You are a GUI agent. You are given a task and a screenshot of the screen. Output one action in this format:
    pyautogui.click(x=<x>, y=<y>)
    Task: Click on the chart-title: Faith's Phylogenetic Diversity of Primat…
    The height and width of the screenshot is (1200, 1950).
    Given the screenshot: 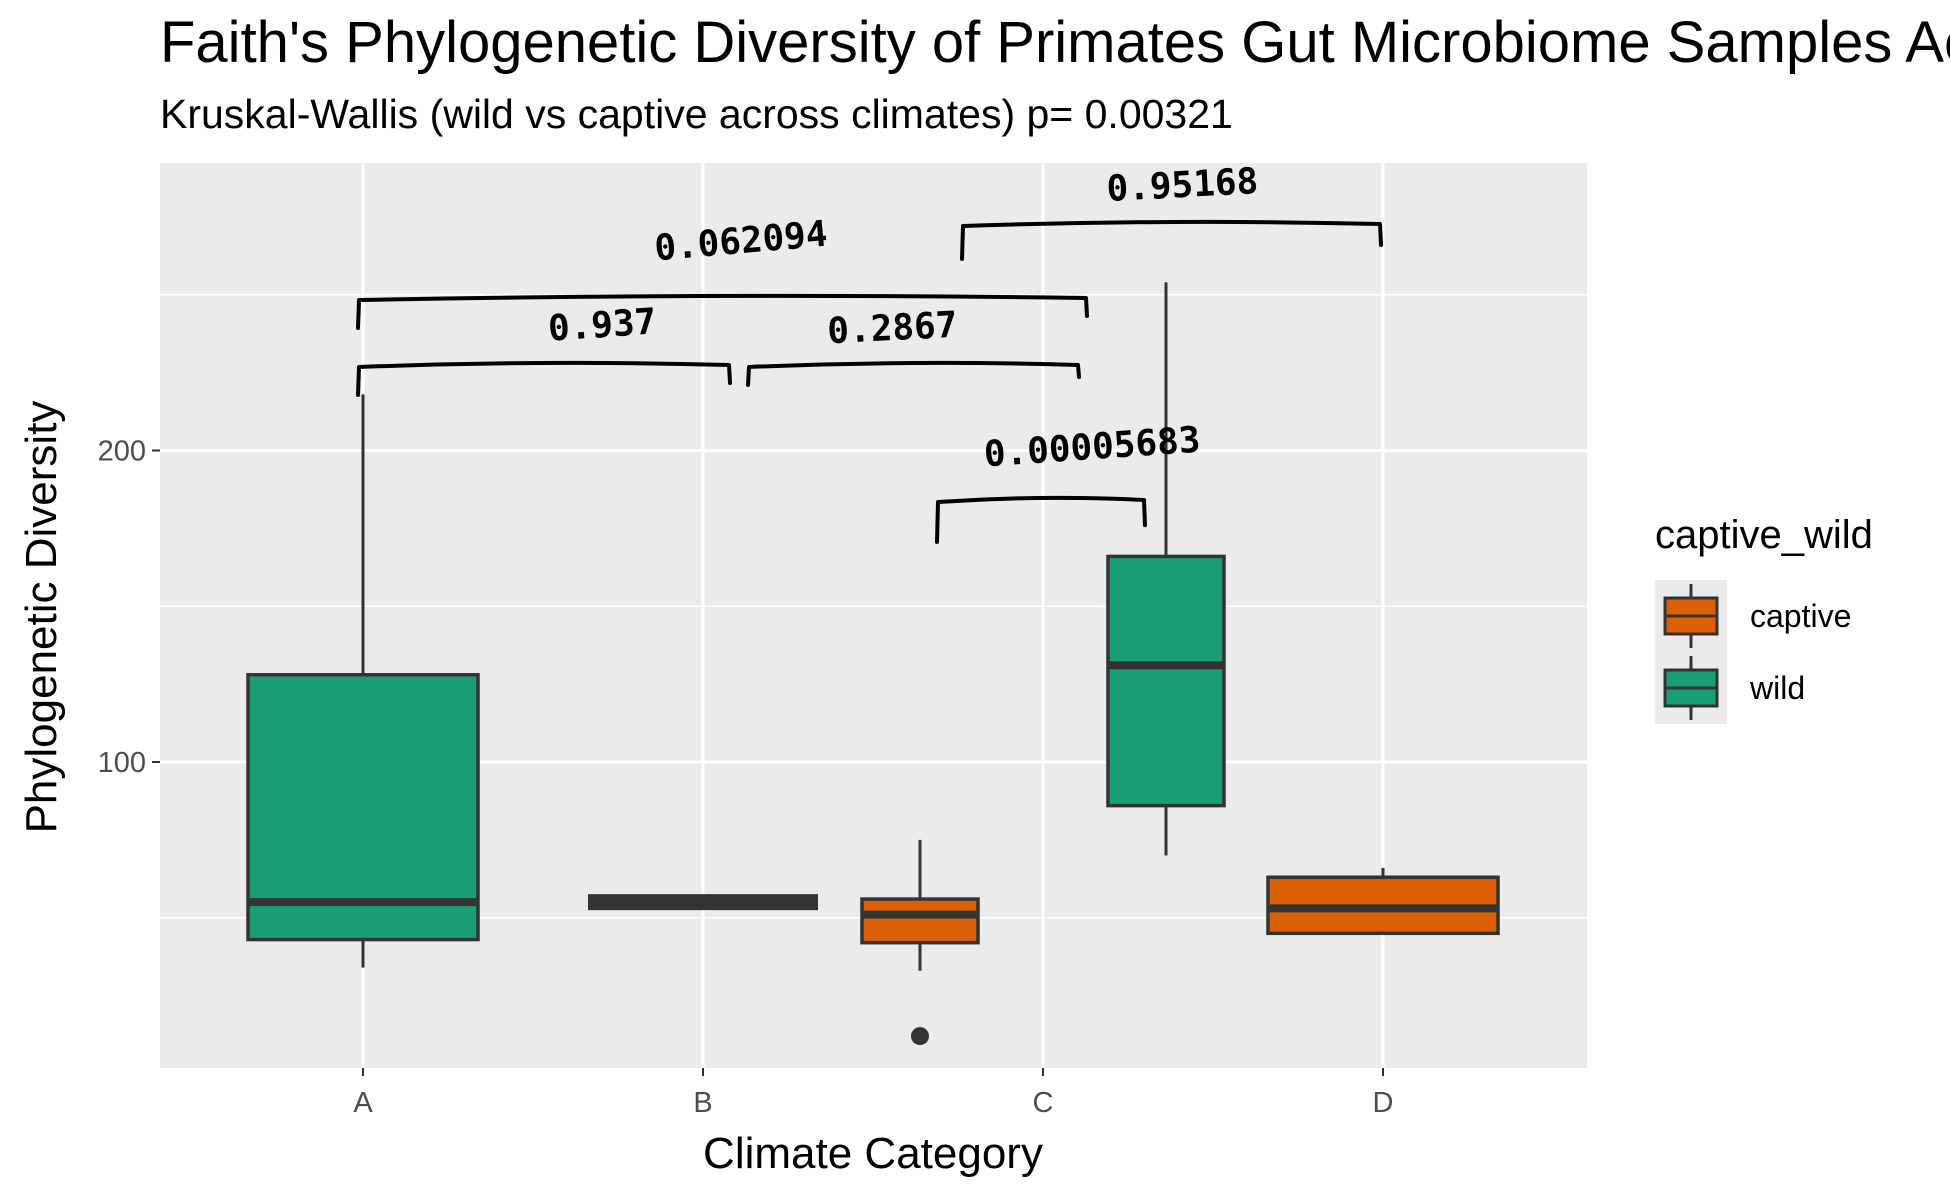 What is the action you would take?
    pyautogui.click(x=1055, y=42)
    